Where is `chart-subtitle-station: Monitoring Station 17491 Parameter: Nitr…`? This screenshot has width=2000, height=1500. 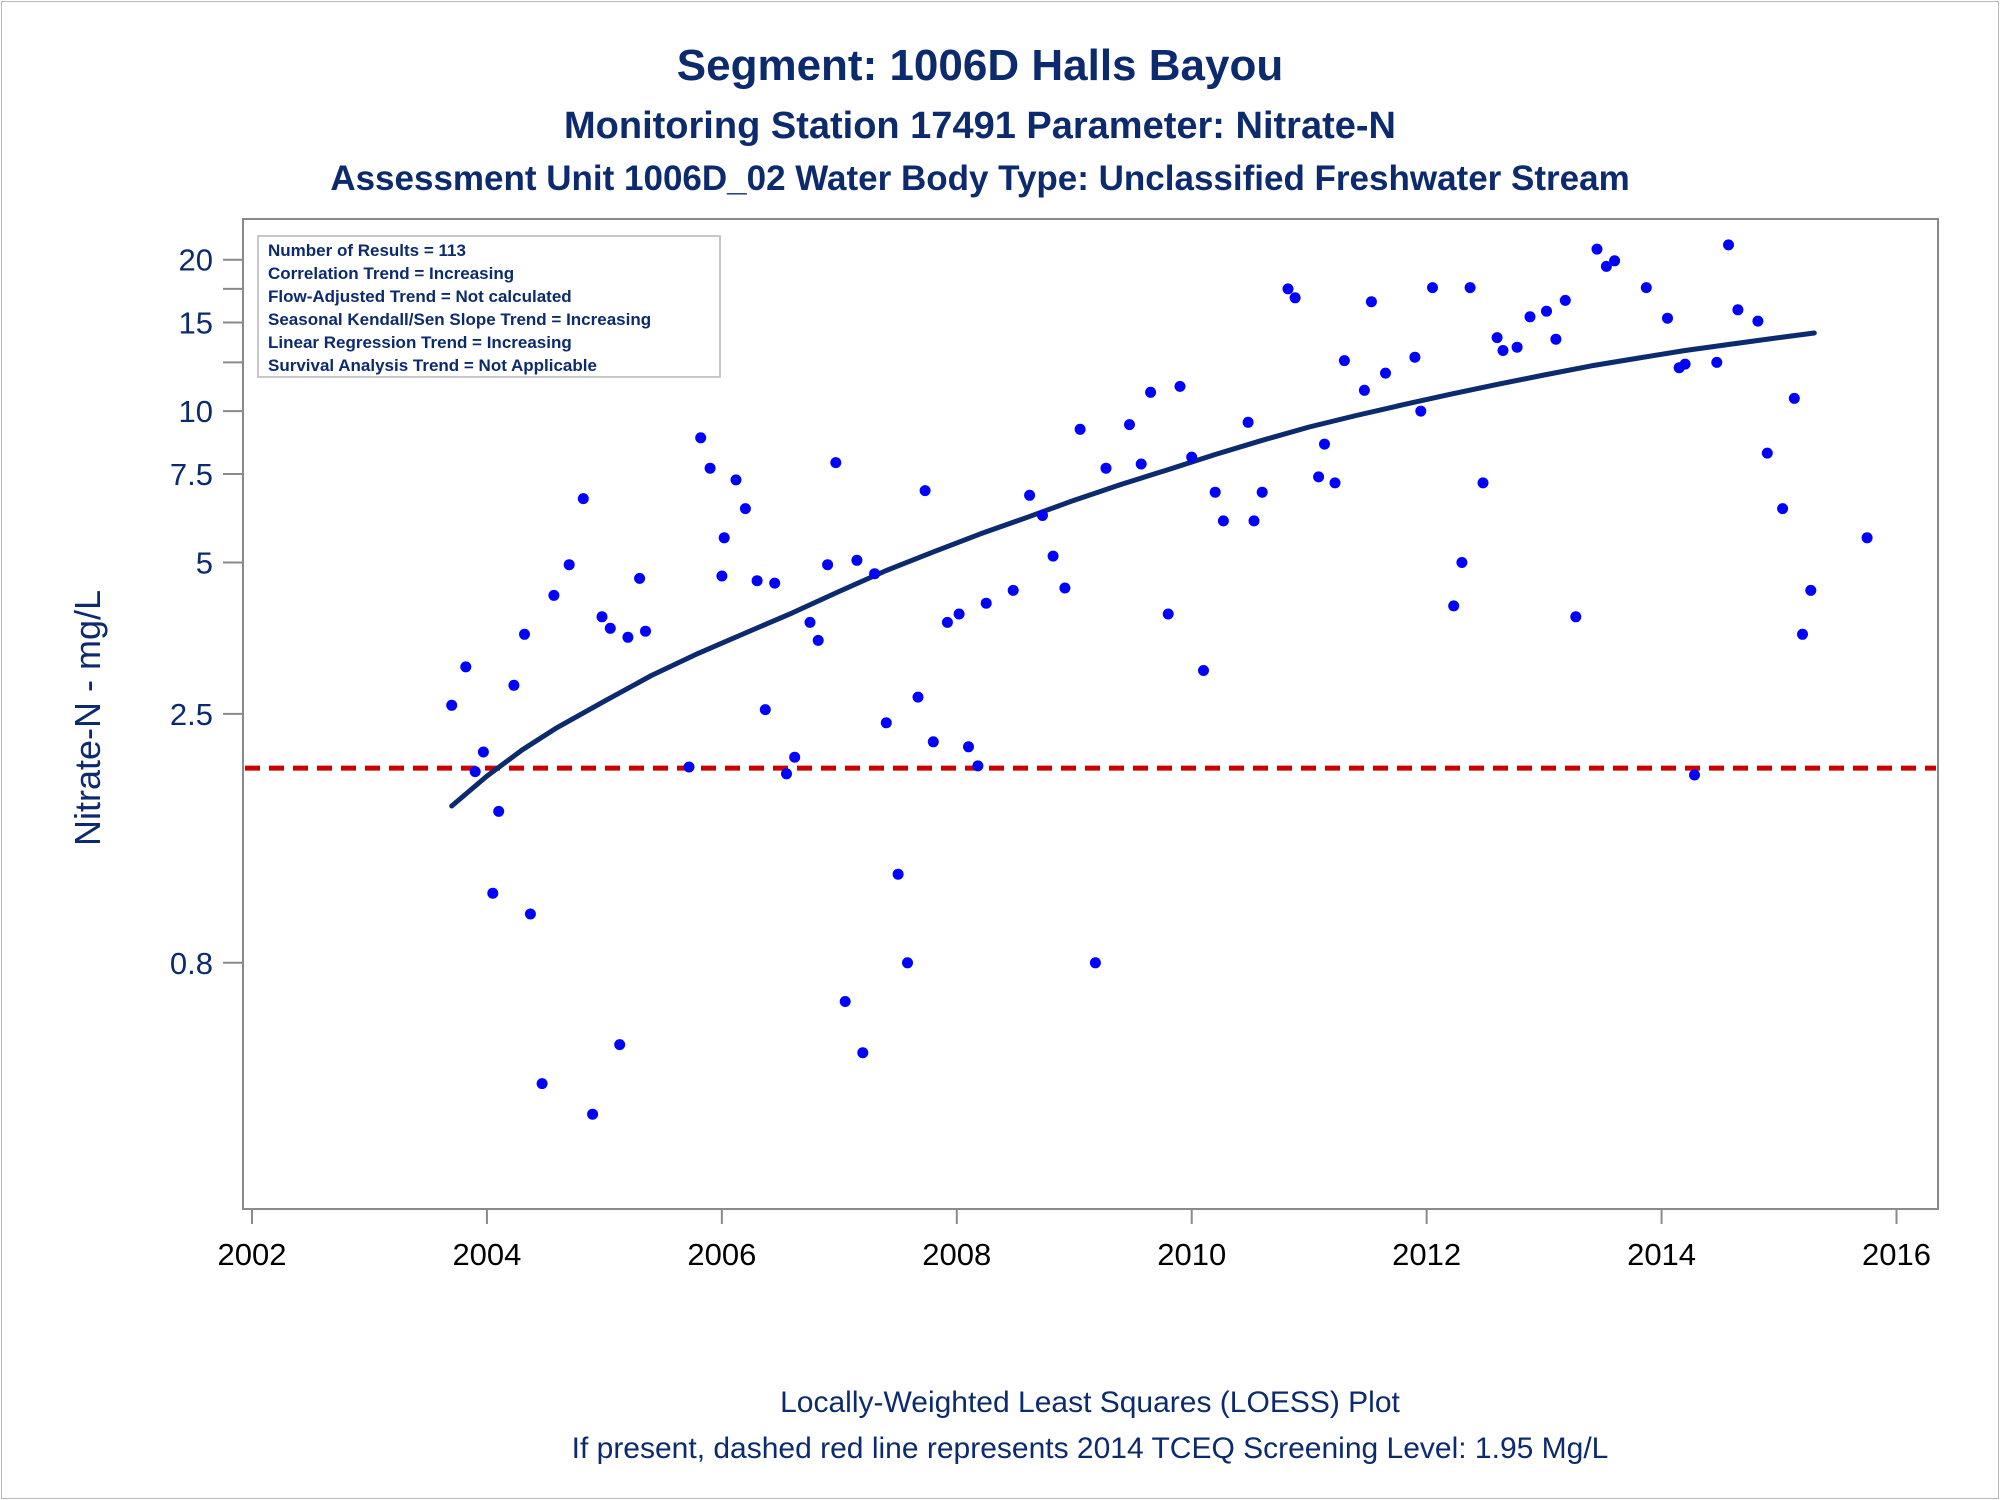
chart-subtitle-station: Monitoring Station 17491 Parameter: Nitr… is located at coordinates (980, 126).